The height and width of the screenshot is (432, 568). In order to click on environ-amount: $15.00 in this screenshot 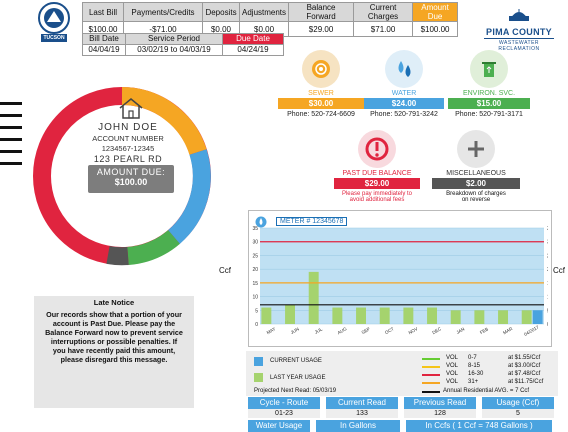, I will do `click(489, 103)`.